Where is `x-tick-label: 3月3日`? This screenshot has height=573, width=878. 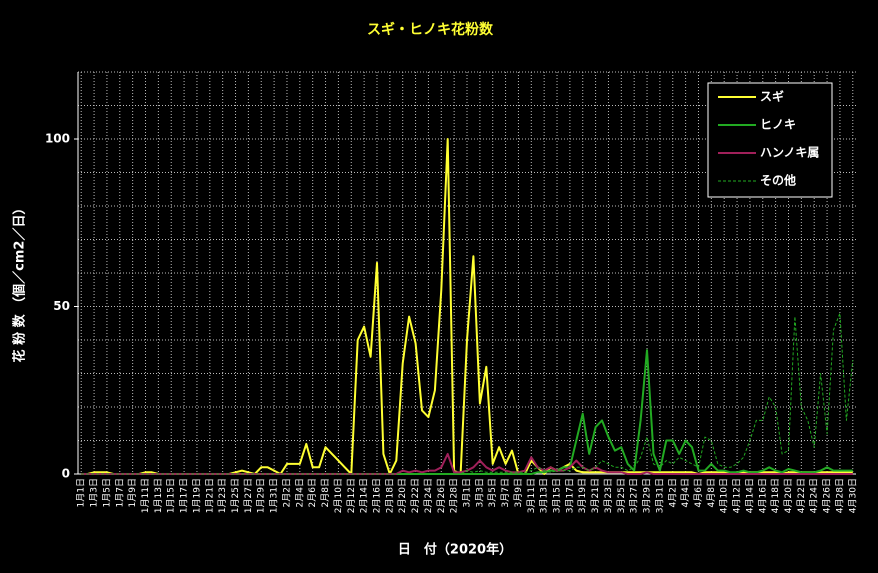 x-tick-label: 3月3日 is located at coordinates (479, 492).